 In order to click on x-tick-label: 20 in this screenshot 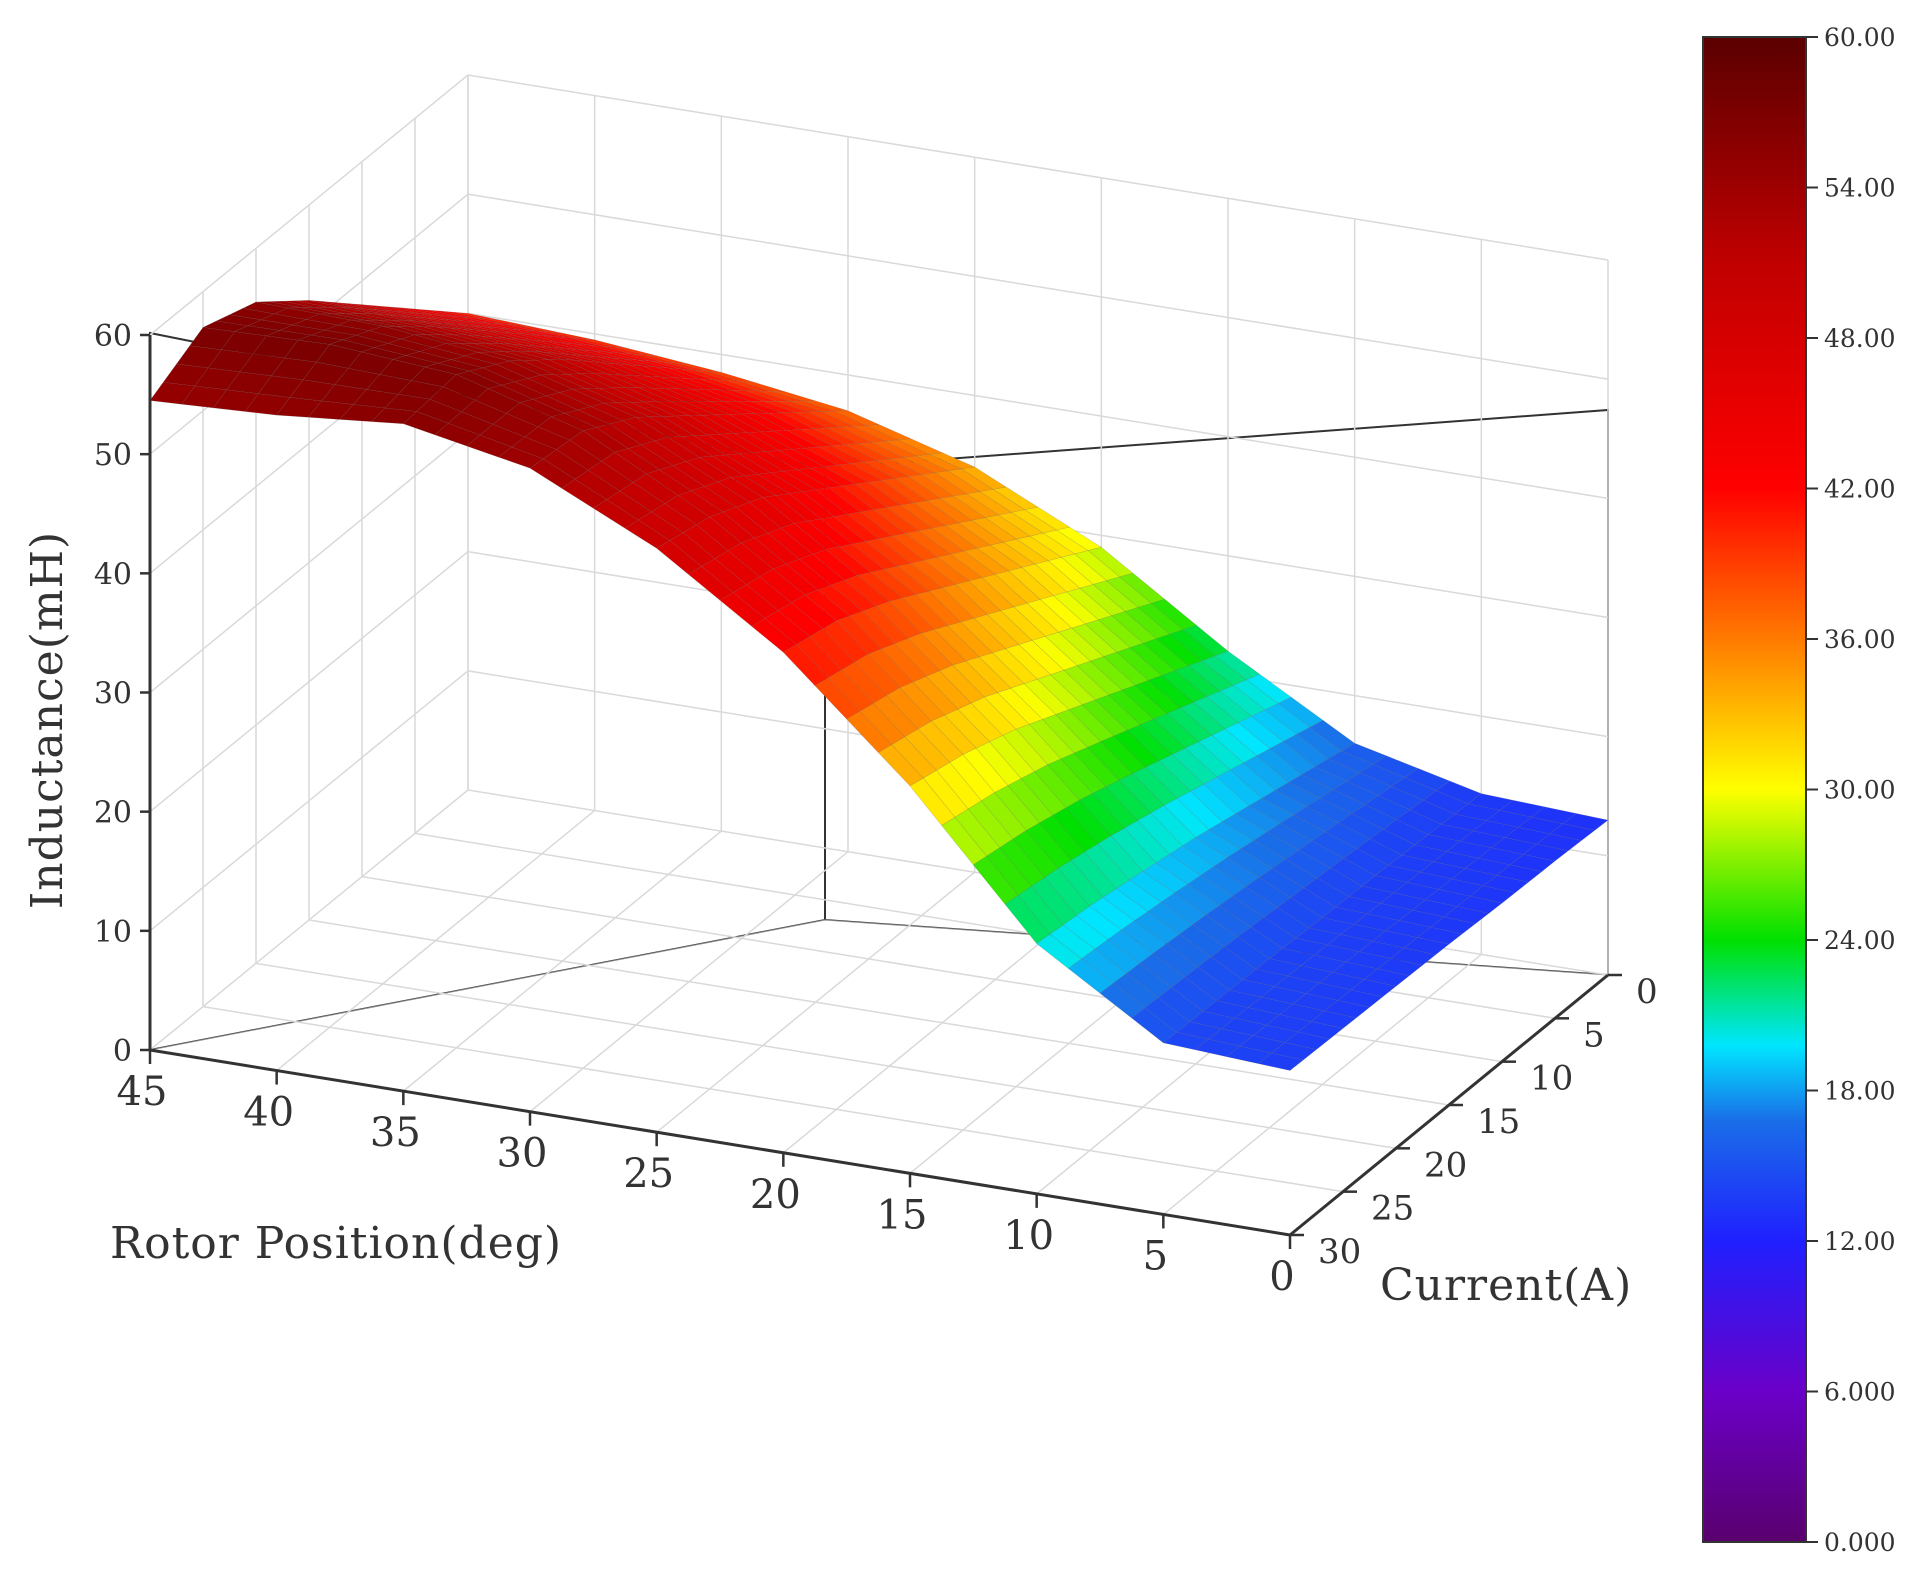, I will do `click(775, 1195)`.